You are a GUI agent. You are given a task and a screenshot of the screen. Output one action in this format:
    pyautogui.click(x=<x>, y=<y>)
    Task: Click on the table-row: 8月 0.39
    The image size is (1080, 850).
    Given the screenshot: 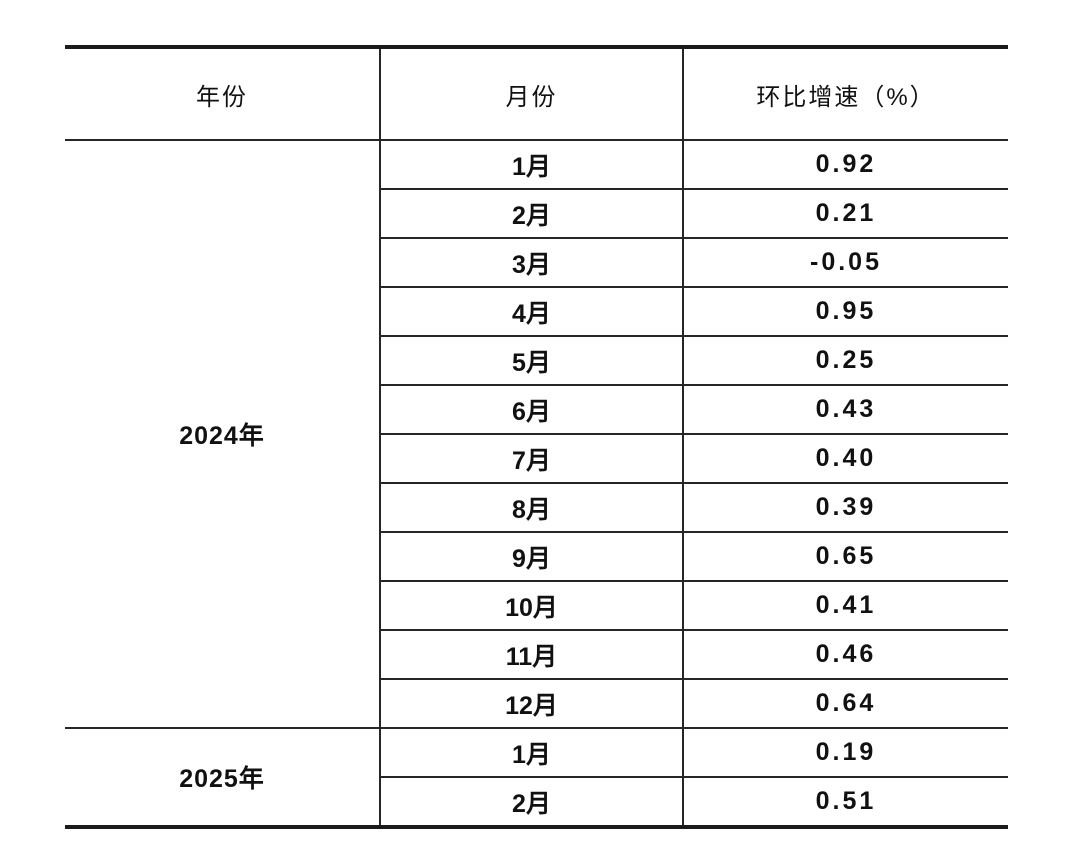 What is the action you would take?
    pyautogui.click(x=536, y=508)
    